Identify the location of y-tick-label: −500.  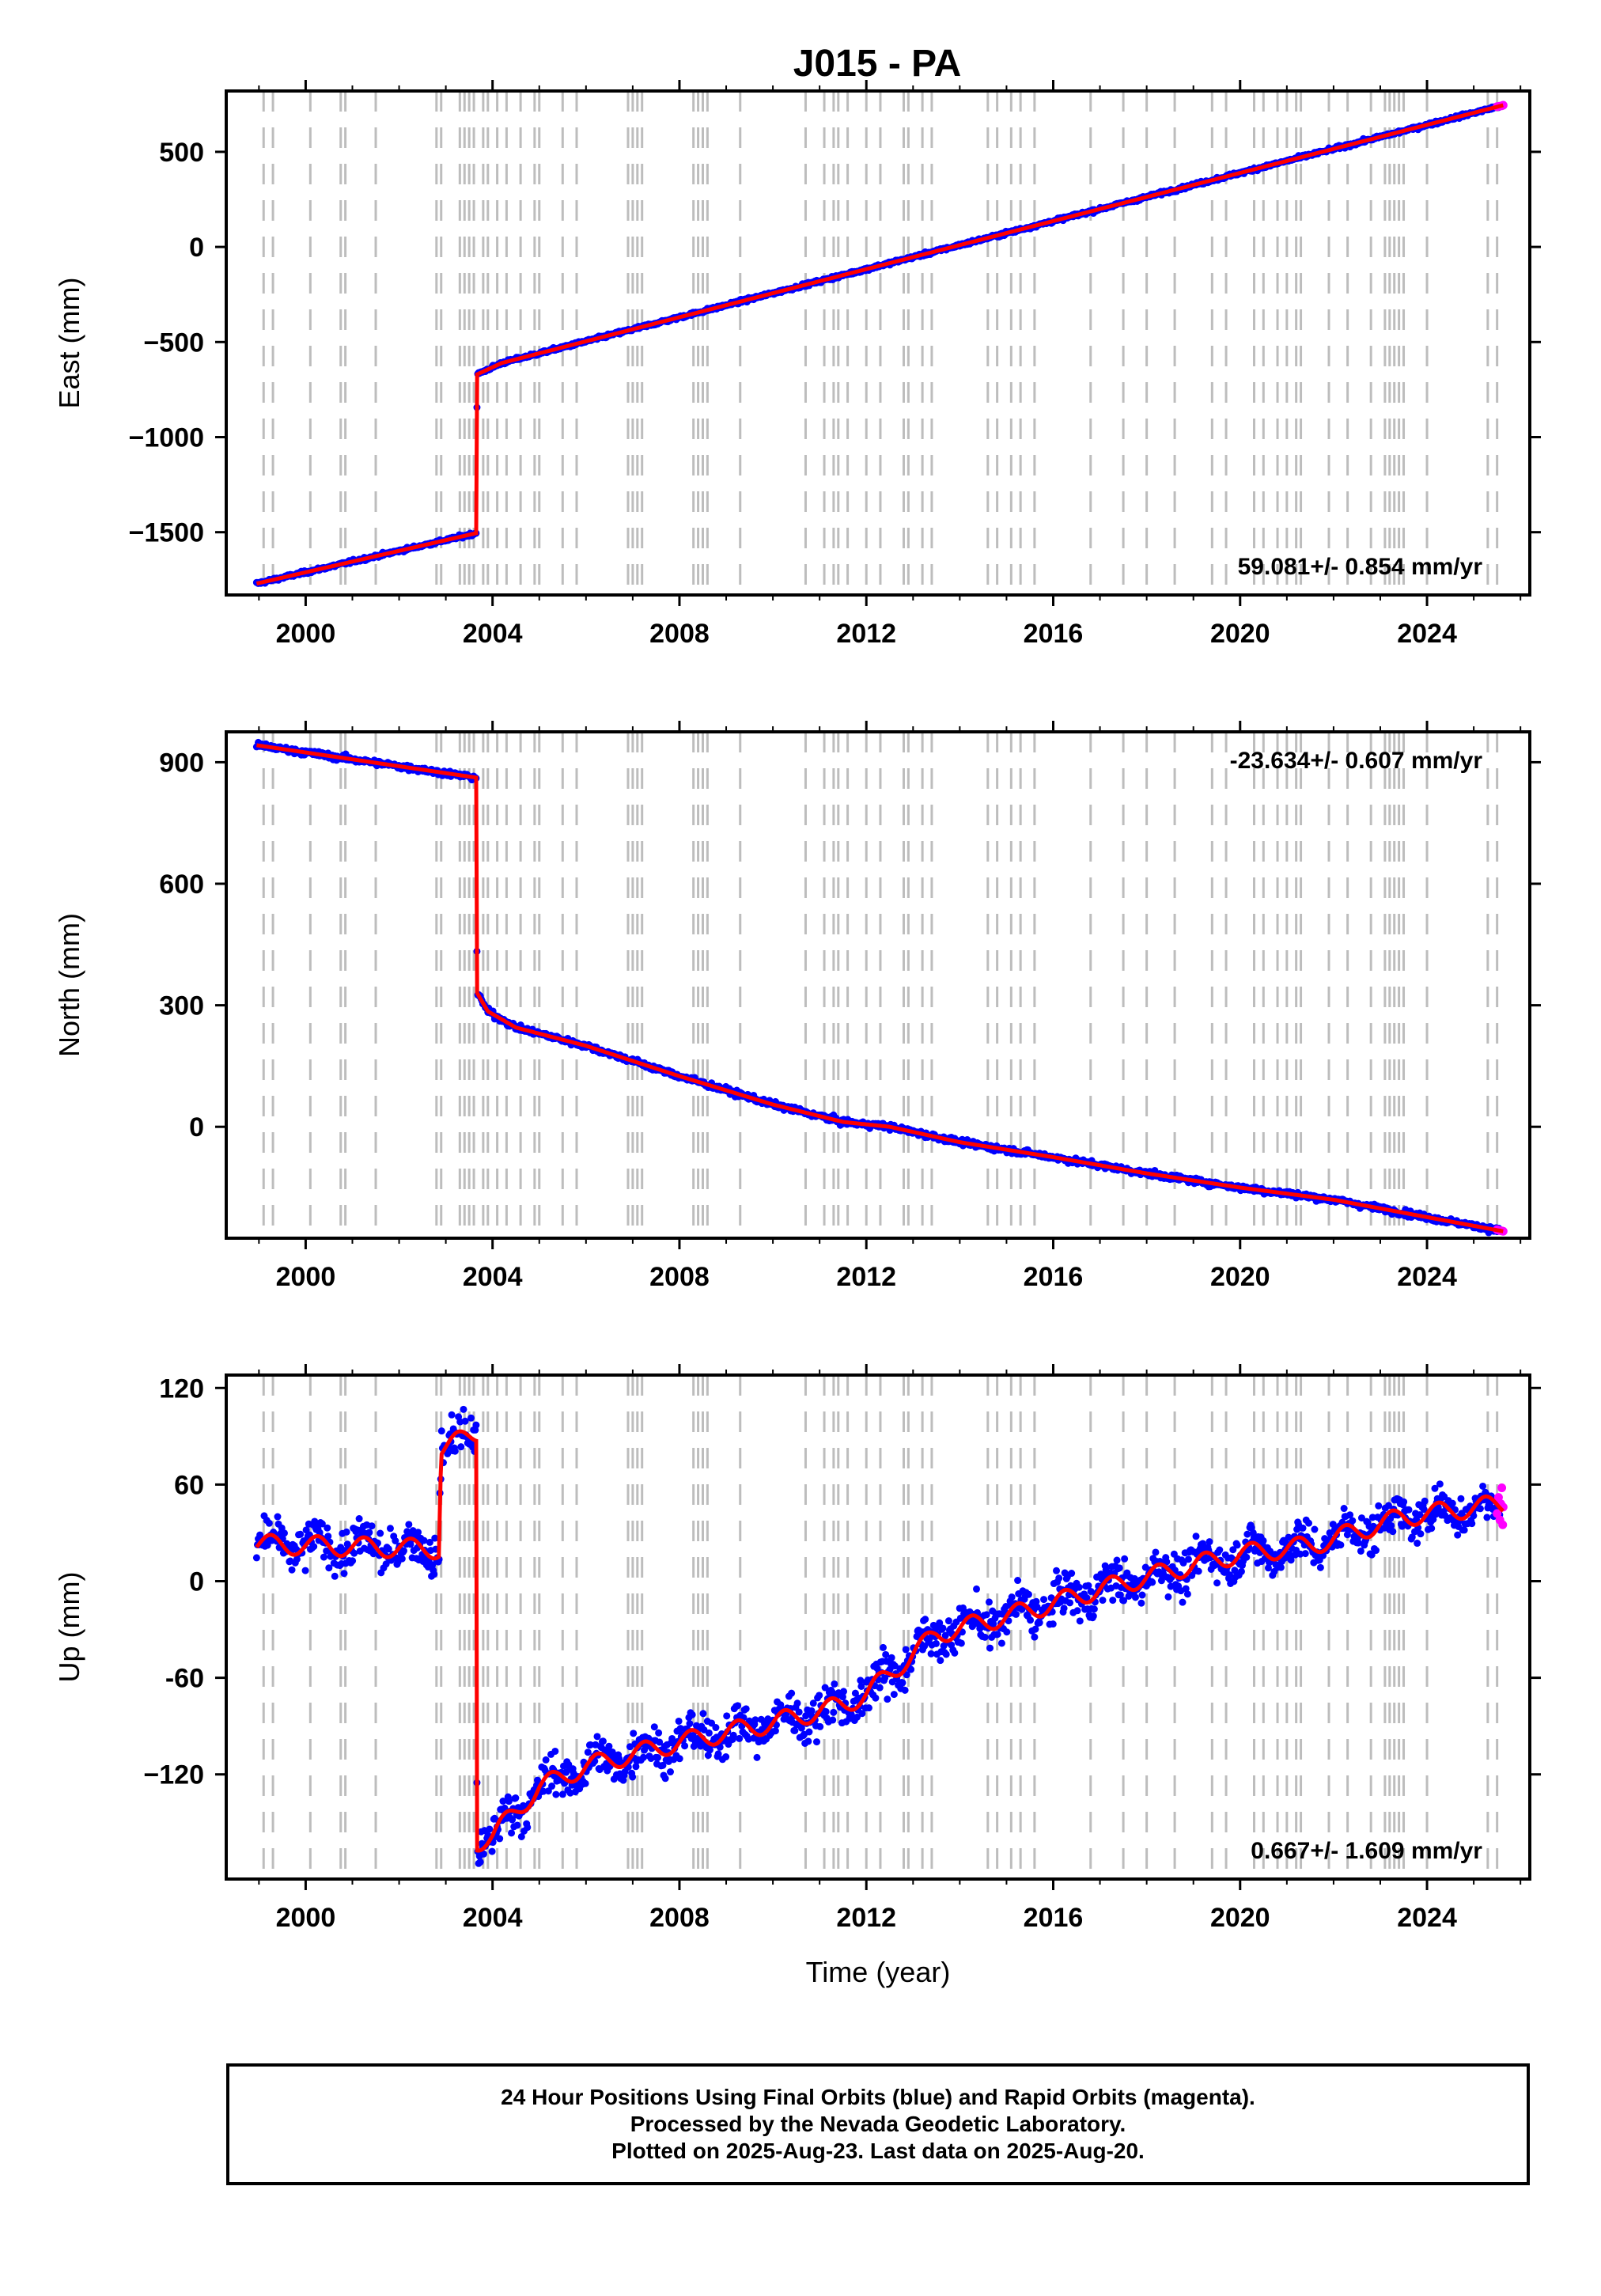
(174, 343).